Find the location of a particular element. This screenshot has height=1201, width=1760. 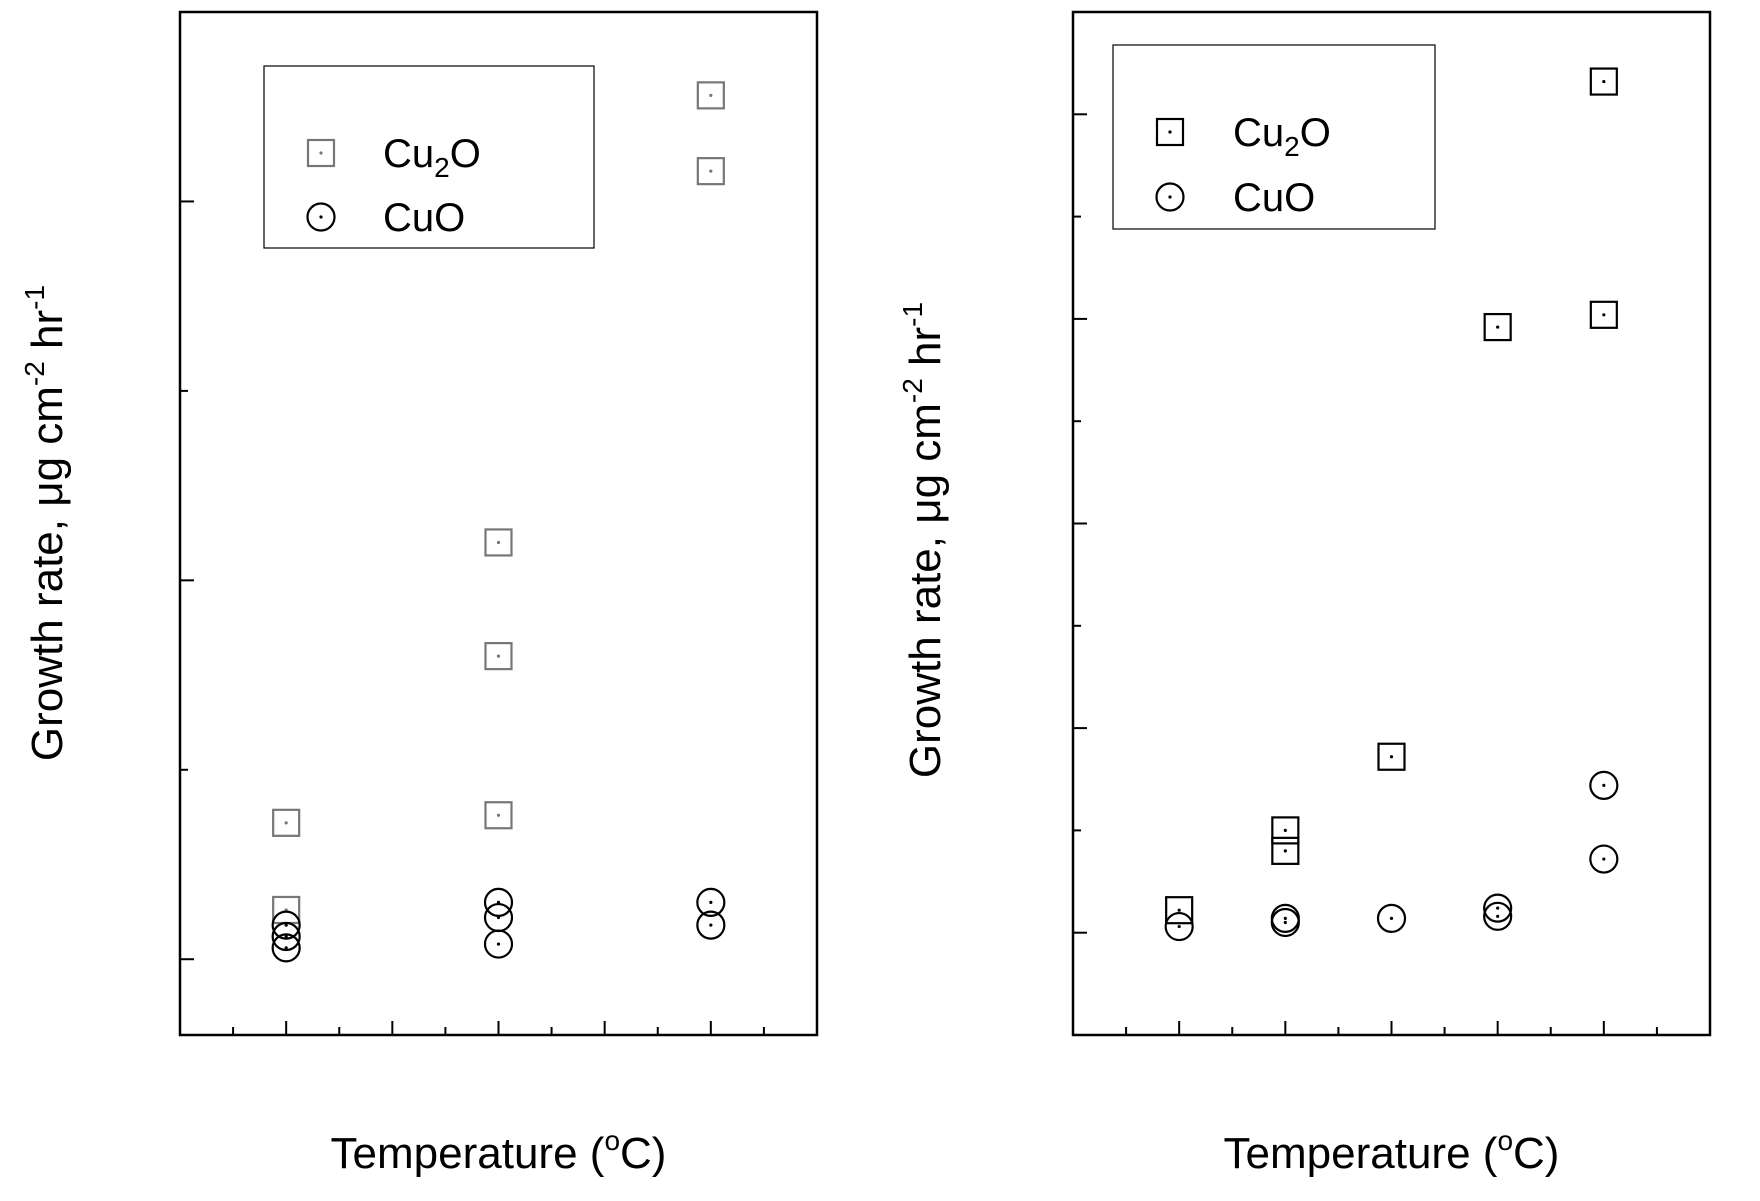

legend-marker-cuo is located at coordinates (321, 217).